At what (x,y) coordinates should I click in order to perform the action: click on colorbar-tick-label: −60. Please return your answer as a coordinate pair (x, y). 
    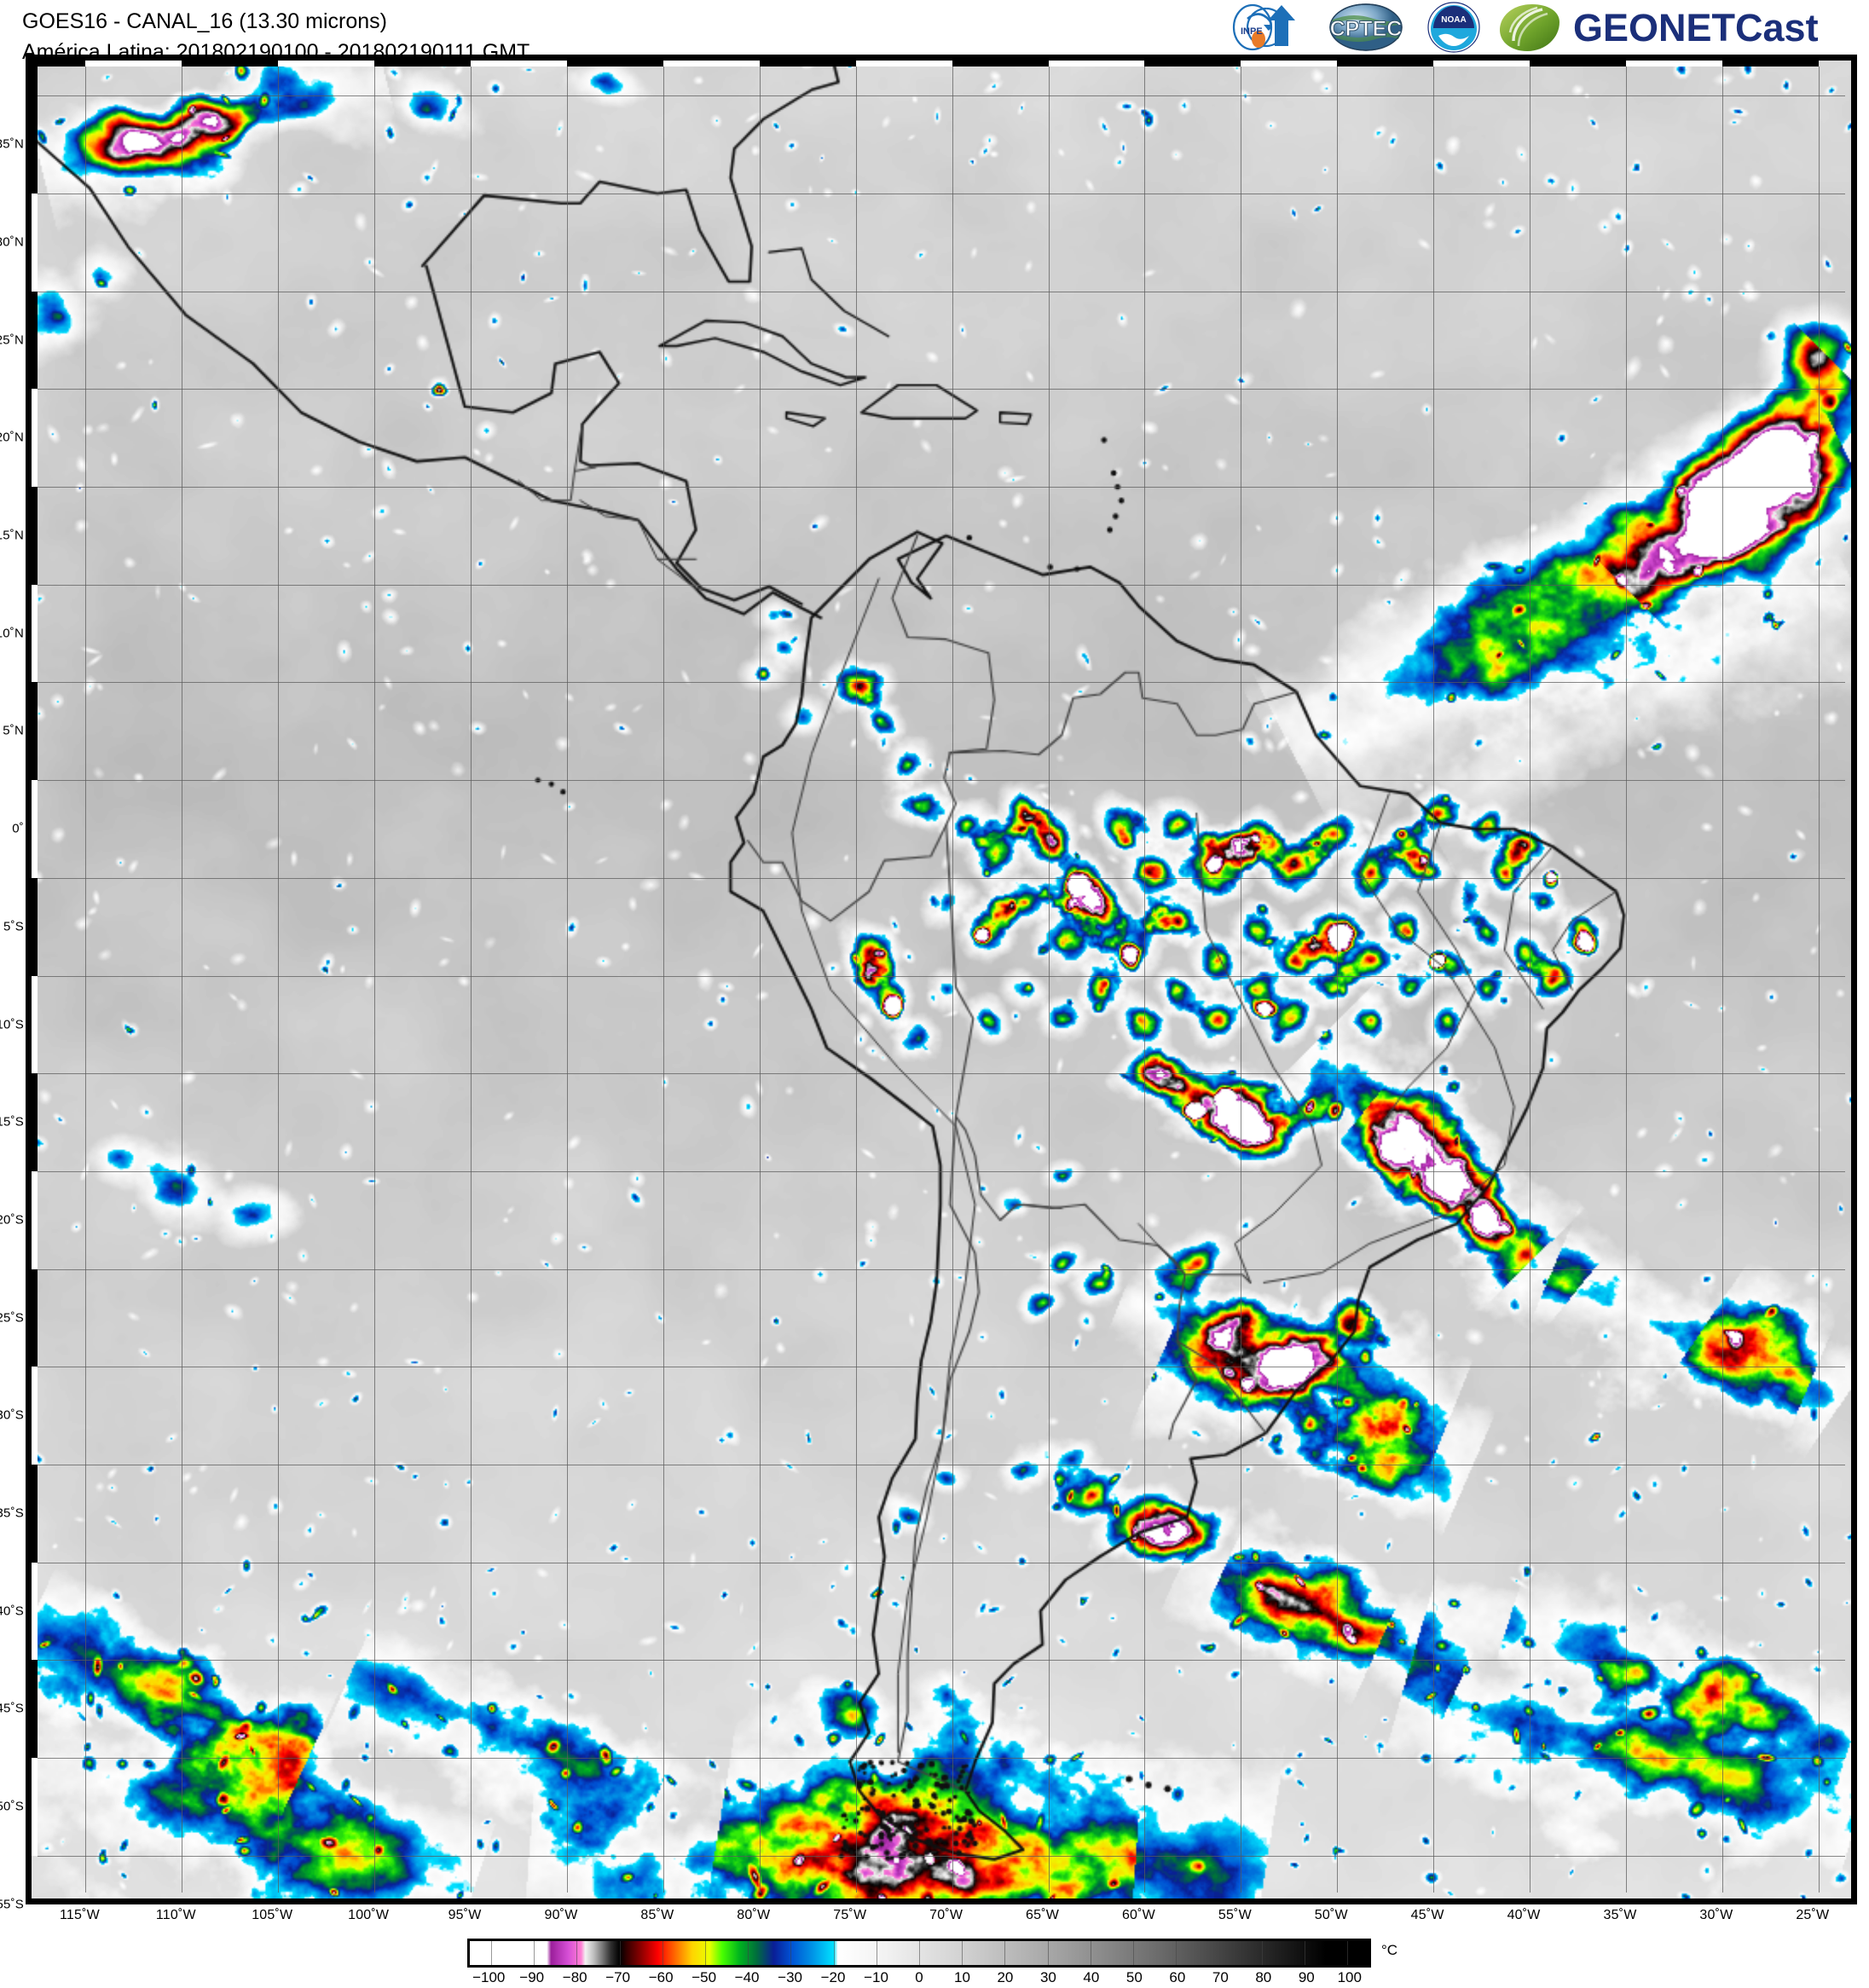
    Looking at the image, I should click on (661, 1977).